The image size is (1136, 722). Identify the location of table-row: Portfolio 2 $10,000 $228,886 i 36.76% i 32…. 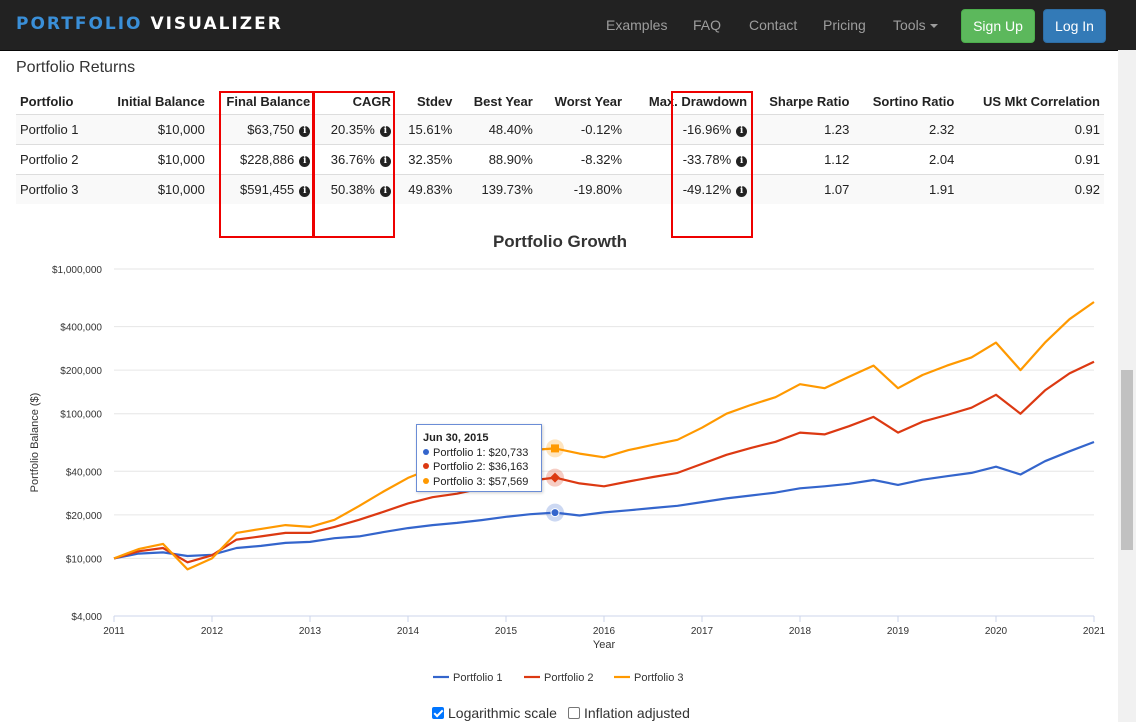
(560, 159).